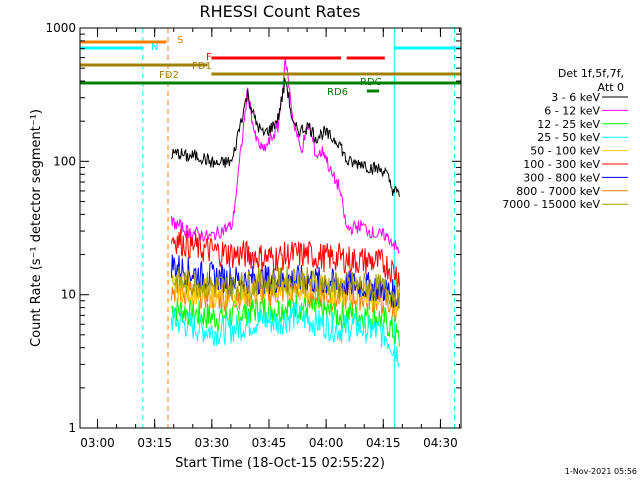  I want to click on x-tick-label-6: 04:30, so click(440, 443).